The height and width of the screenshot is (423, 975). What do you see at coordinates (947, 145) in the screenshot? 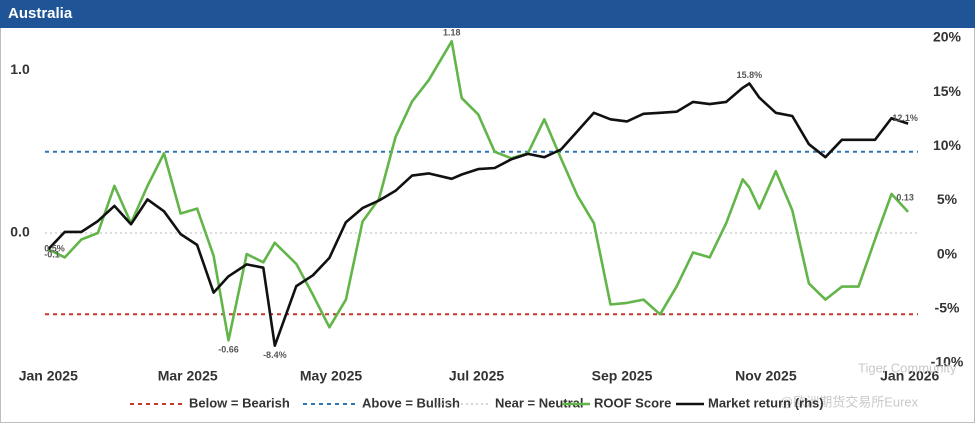
I see `y2-tick-label: 10%` at bounding box center [947, 145].